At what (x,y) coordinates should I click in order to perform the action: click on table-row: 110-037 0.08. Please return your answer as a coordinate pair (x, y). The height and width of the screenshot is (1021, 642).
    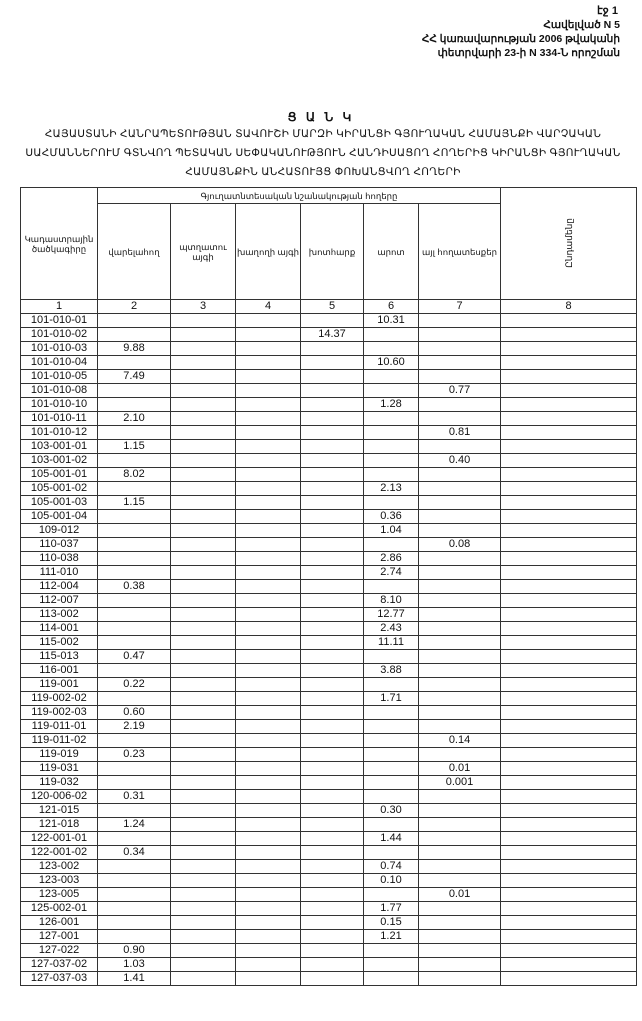
    Looking at the image, I should click on (329, 544).